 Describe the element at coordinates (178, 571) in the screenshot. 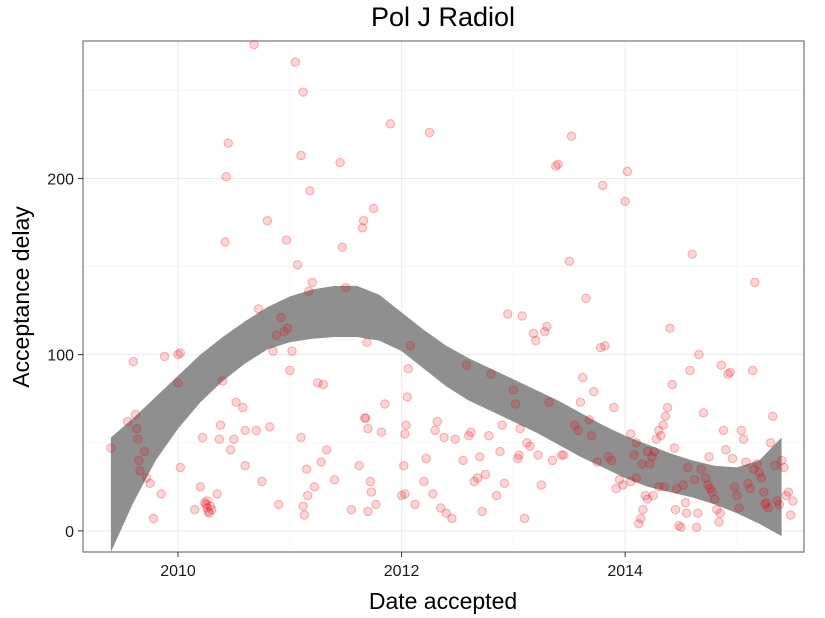

I see `x-tick-label: 2010` at that location.